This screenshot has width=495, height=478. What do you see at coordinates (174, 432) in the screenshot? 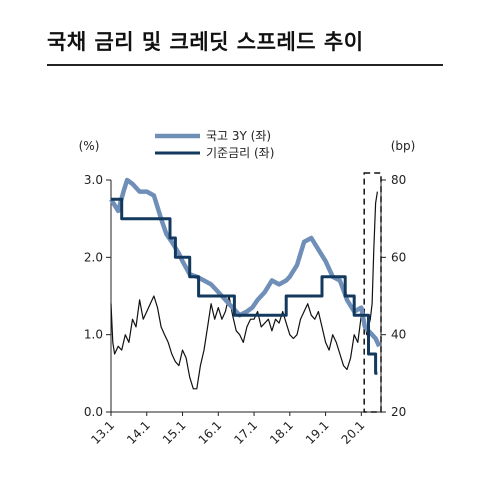
I see `x-tick-label: 15.1` at bounding box center [174, 432].